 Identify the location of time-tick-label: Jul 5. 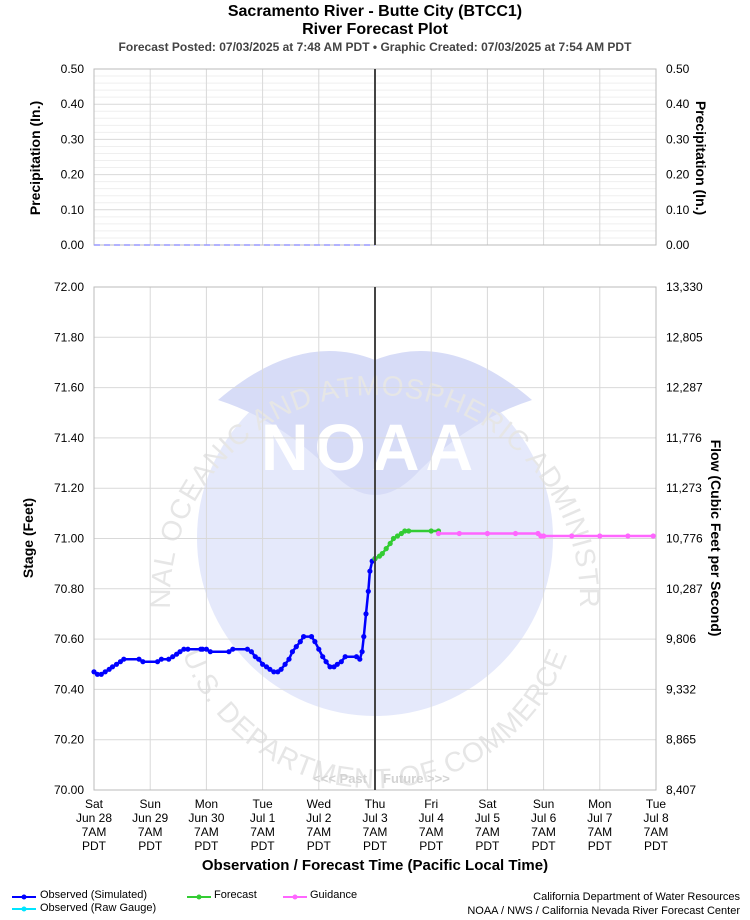
(488, 818).